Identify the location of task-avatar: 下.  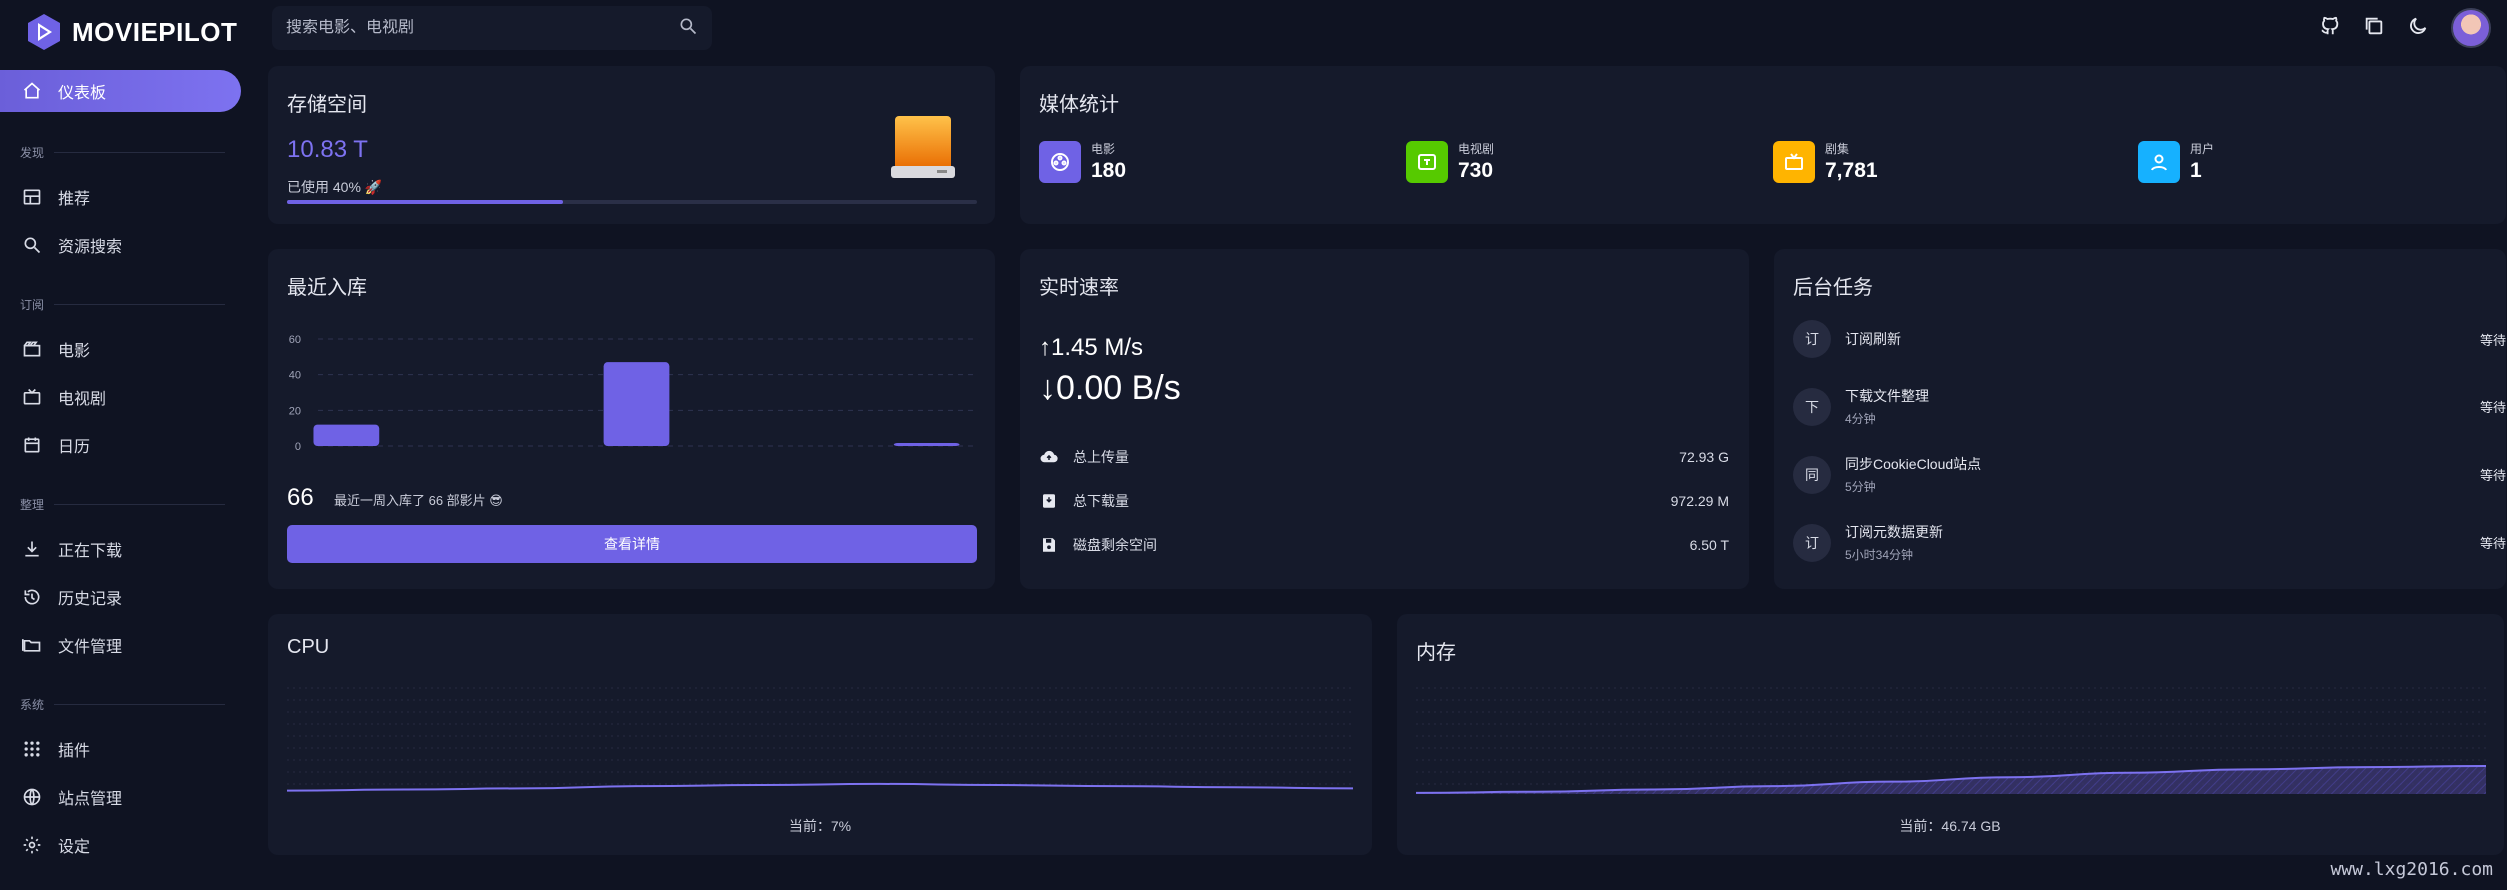
(1812, 406).